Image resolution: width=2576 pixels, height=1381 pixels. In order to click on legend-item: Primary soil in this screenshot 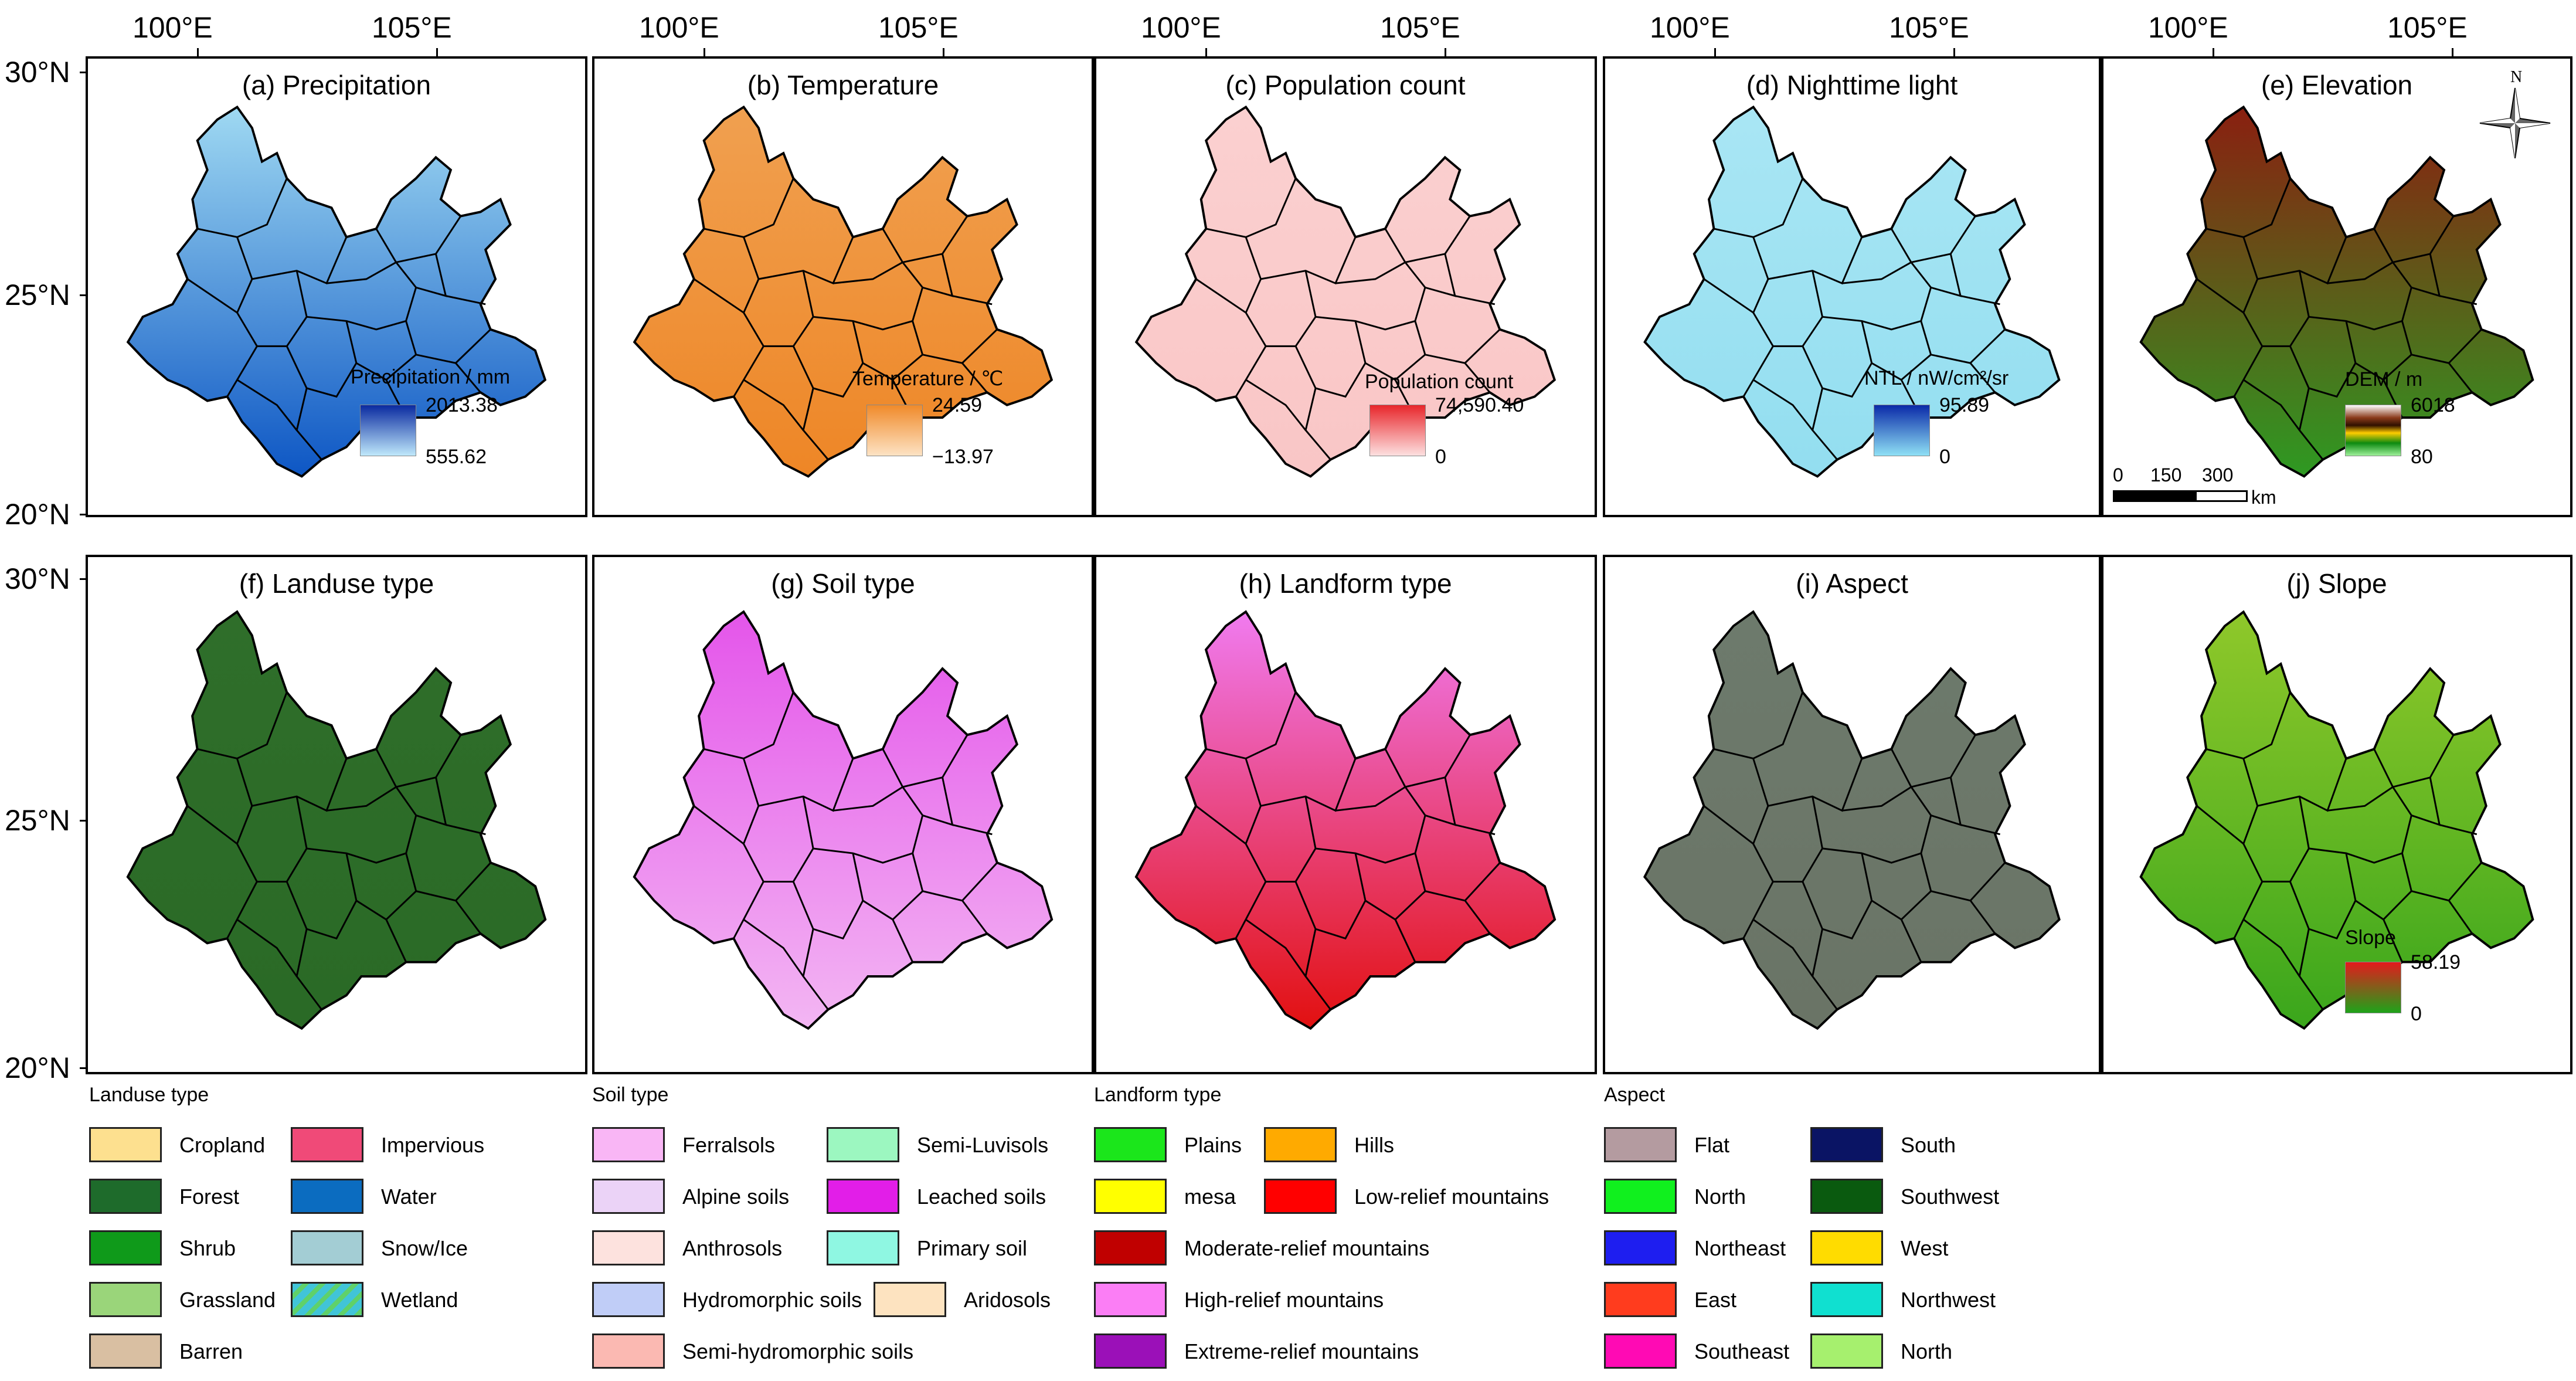, I will do `click(1038, 1249)`.